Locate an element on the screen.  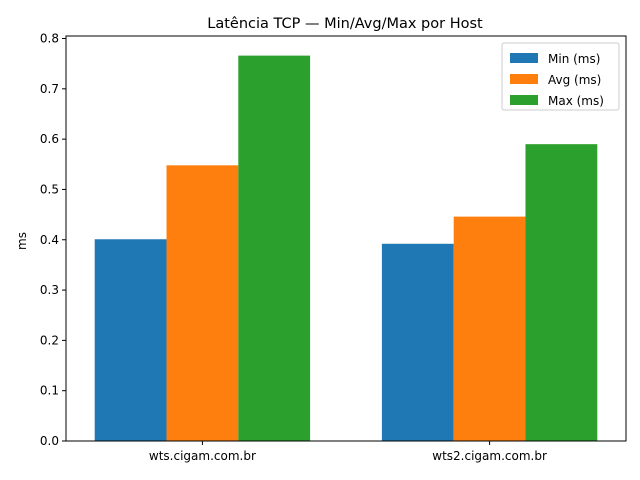
legend-label: Min (ms) is located at coordinates (574, 59).